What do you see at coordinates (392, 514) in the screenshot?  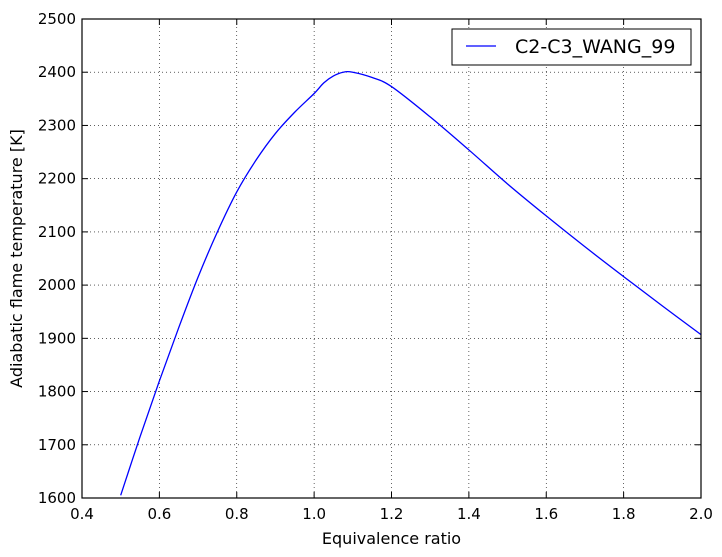 I see `x-tick-label: 1.2` at bounding box center [392, 514].